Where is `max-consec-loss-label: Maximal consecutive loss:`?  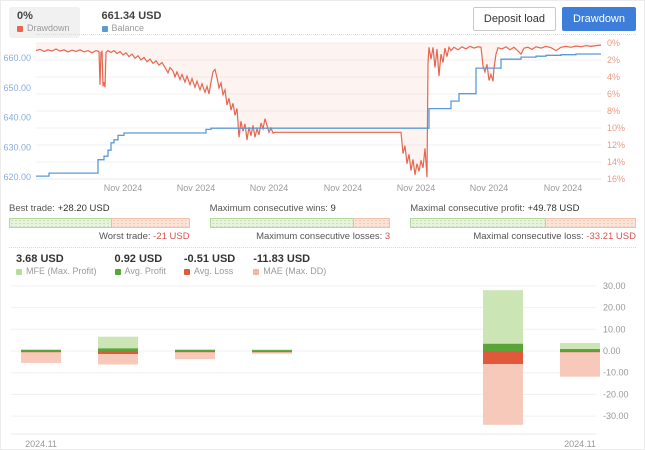 max-consec-loss-label: Maximal consecutive loss: is located at coordinates (528, 236).